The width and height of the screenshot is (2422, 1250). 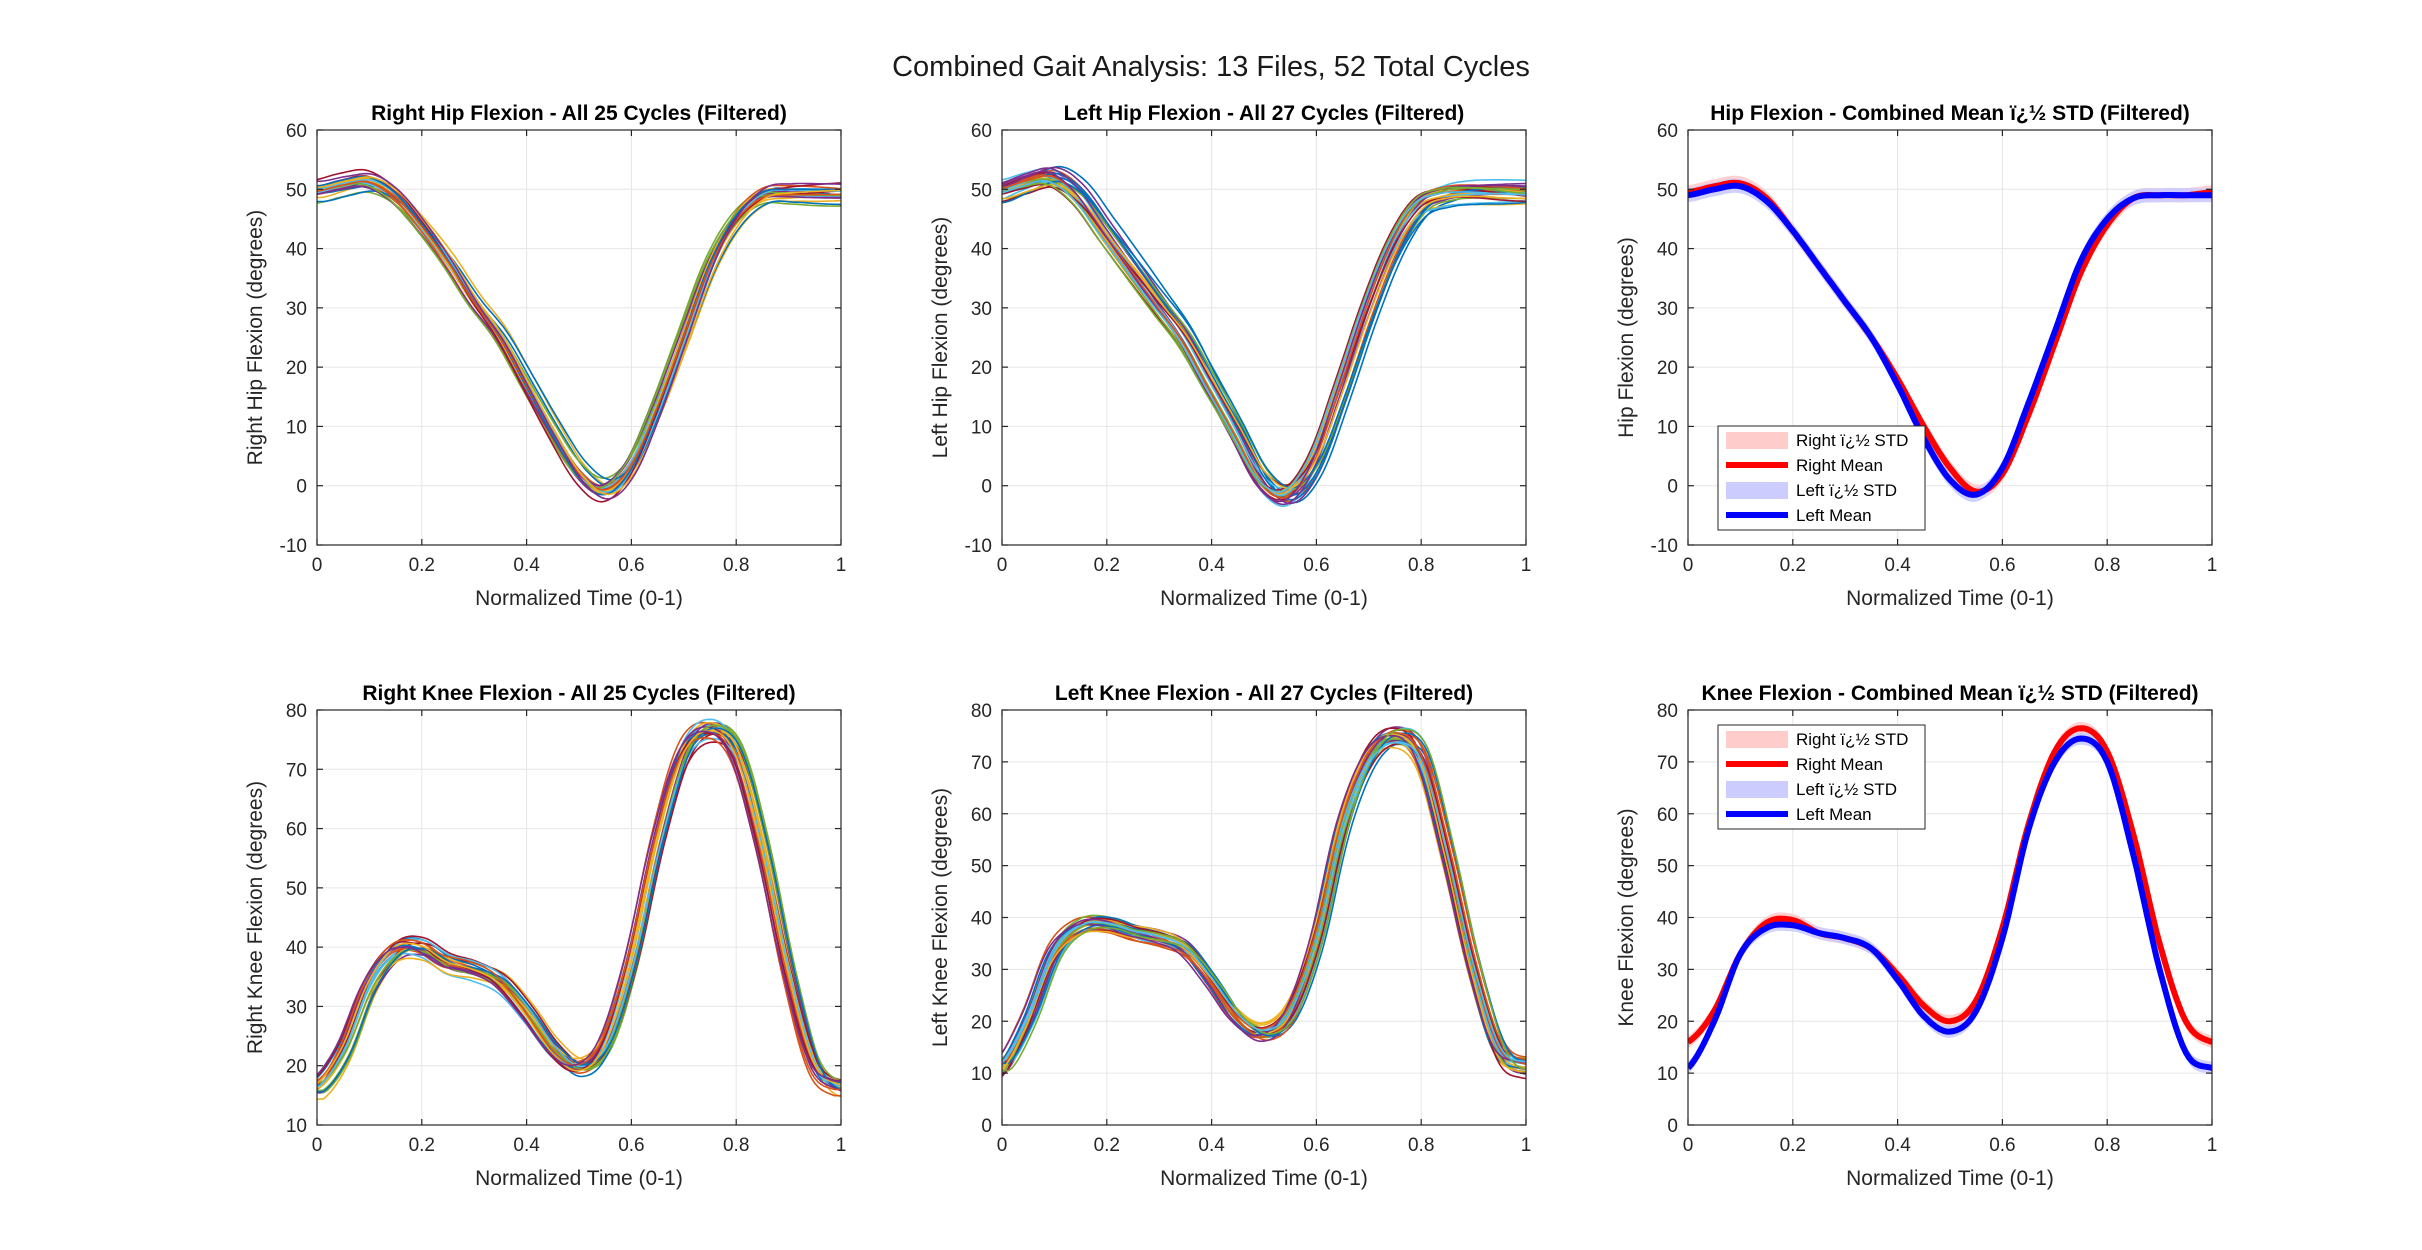 I want to click on y-axis-label: Knee Flexion (degrees), so click(x=1626, y=917).